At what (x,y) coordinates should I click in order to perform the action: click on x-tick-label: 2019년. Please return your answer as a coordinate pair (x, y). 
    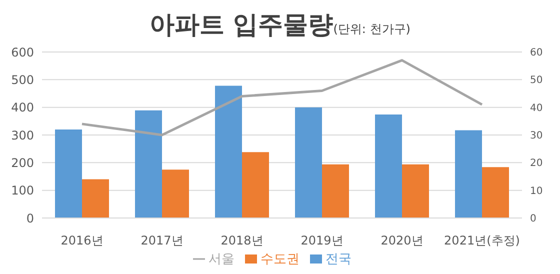
    Looking at the image, I should click on (322, 241).